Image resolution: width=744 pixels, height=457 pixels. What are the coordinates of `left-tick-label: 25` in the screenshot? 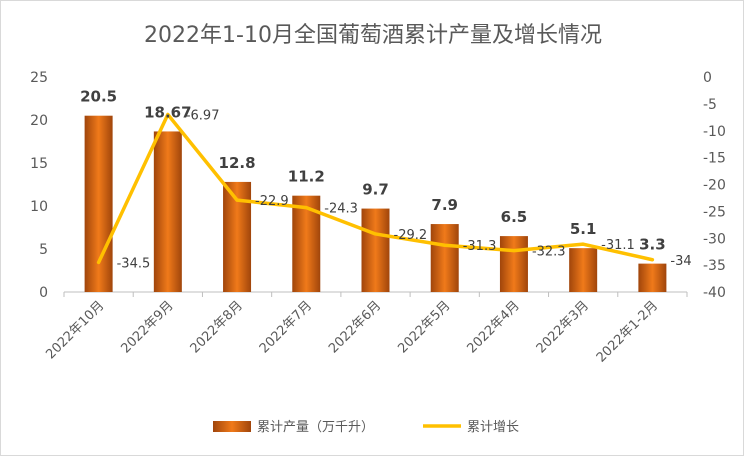 It's located at (39, 78).